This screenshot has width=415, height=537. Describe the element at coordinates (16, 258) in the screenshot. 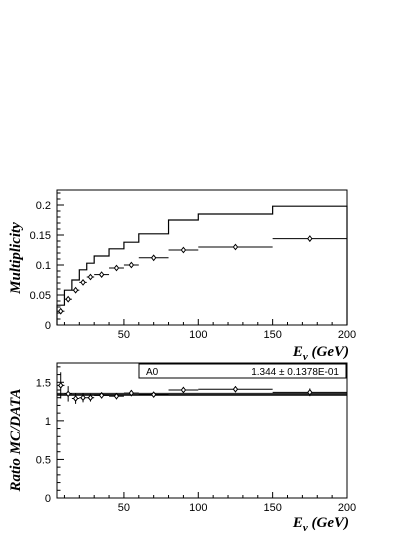

I see `multiplicity-y-axis-label: Multiplicity` at that location.